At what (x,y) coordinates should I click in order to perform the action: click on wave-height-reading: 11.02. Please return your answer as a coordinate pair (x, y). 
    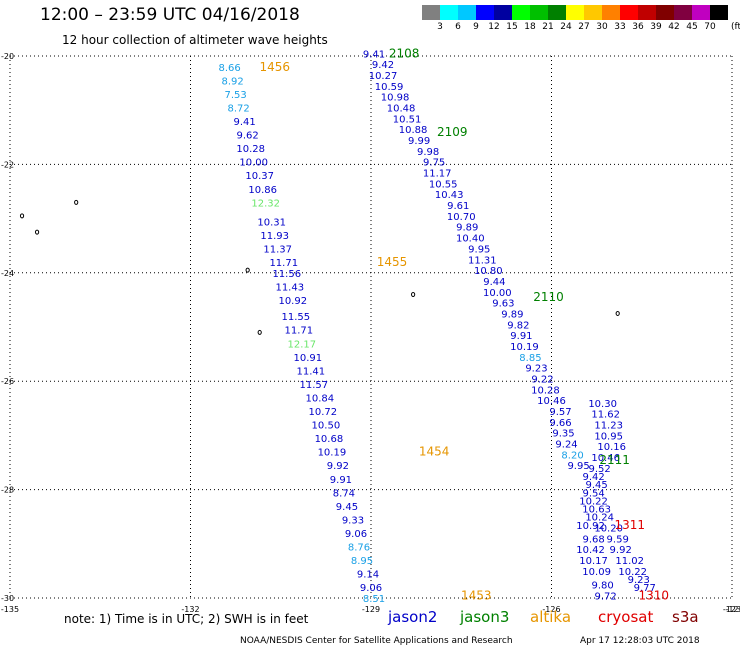
    Looking at the image, I should click on (629, 561).